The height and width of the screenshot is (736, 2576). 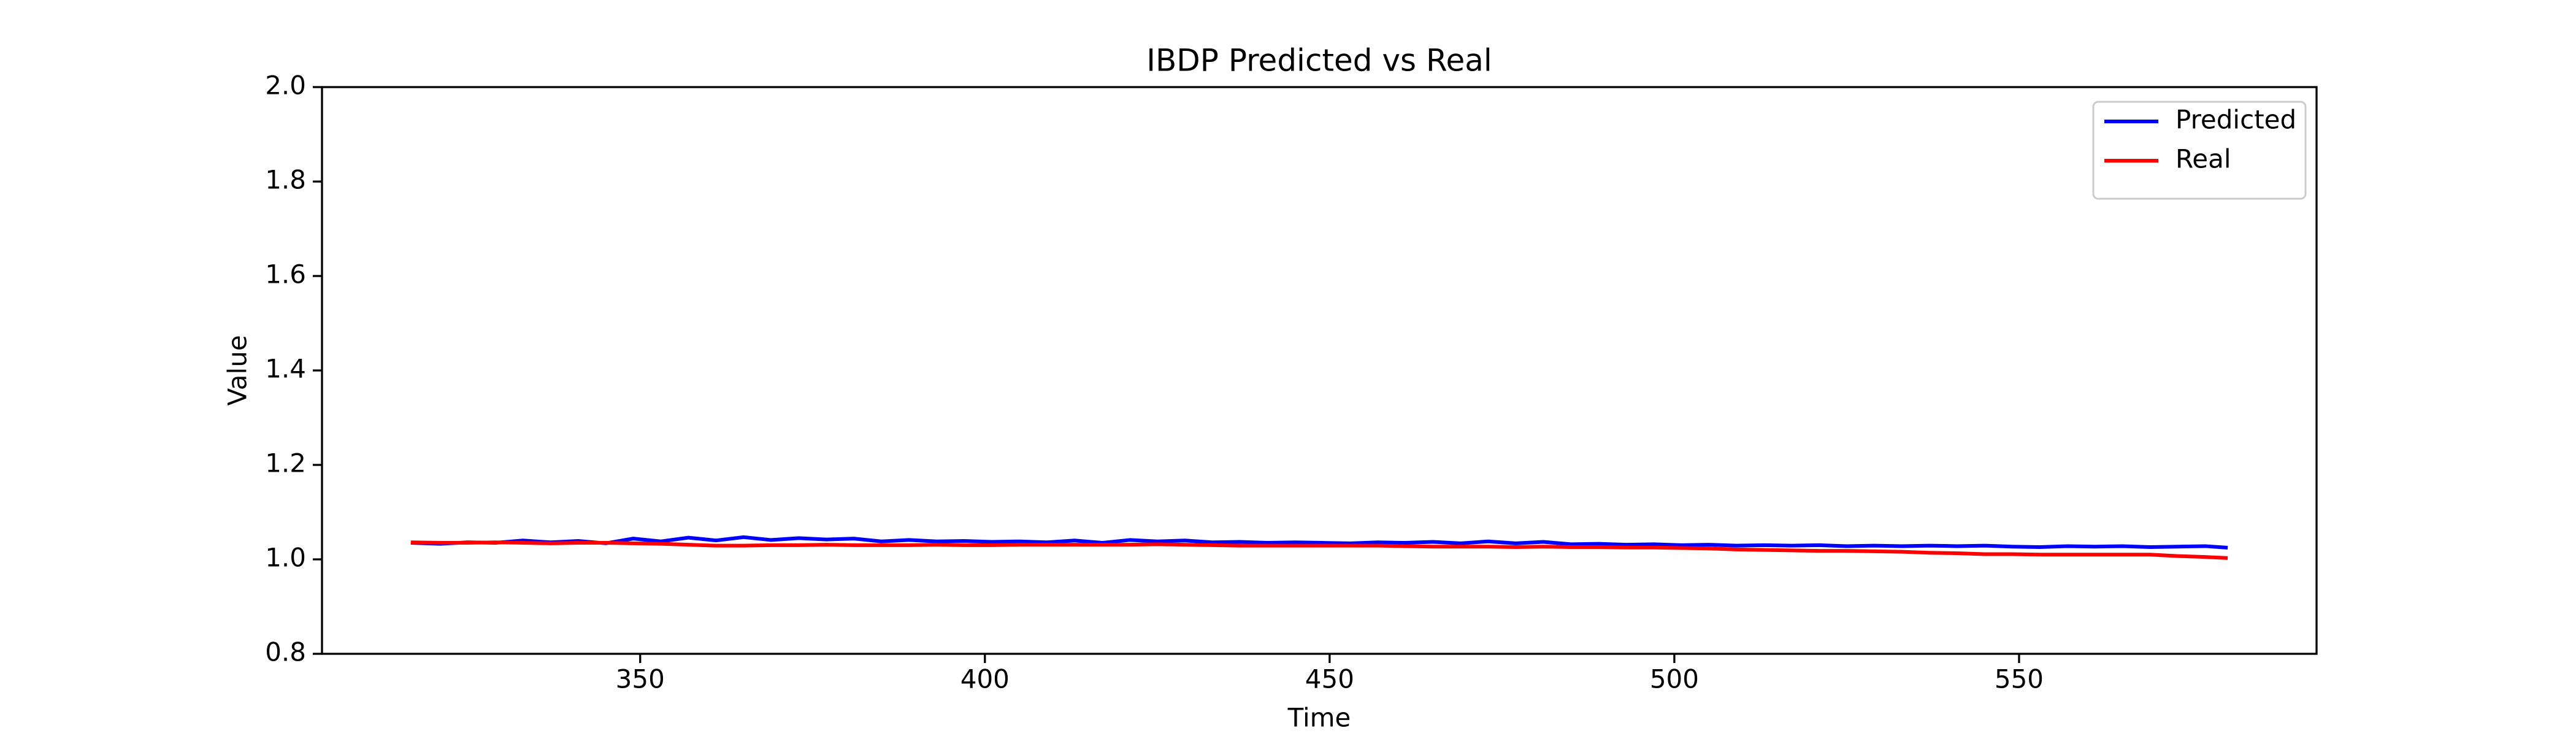 I want to click on y-axis-label: Value, so click(x=238, y=370).